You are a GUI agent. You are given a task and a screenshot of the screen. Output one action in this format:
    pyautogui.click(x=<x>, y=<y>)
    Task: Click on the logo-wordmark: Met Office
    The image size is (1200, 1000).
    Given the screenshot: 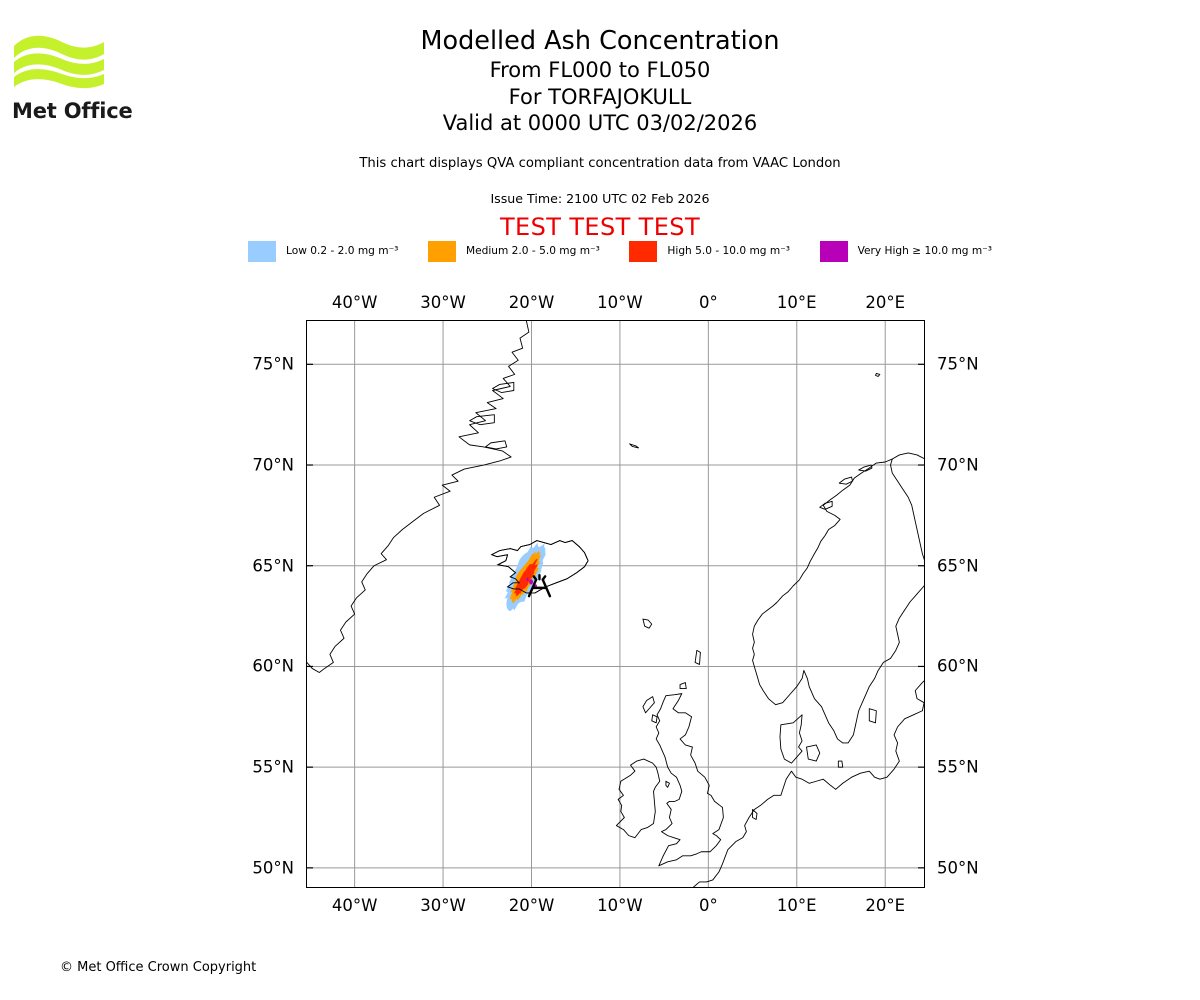 What is the action you would take?
    pyautogui.click(x=72, y=111)
    